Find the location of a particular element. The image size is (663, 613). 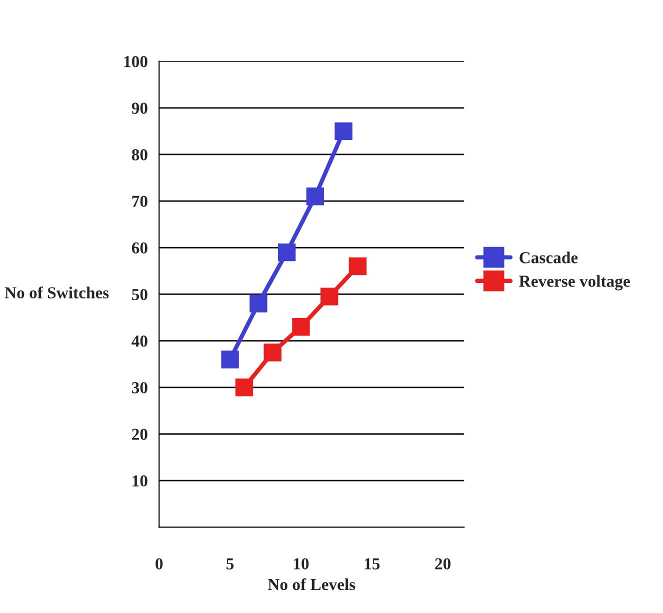

x-tick-label: 5 is located at coordinates (230, 564).